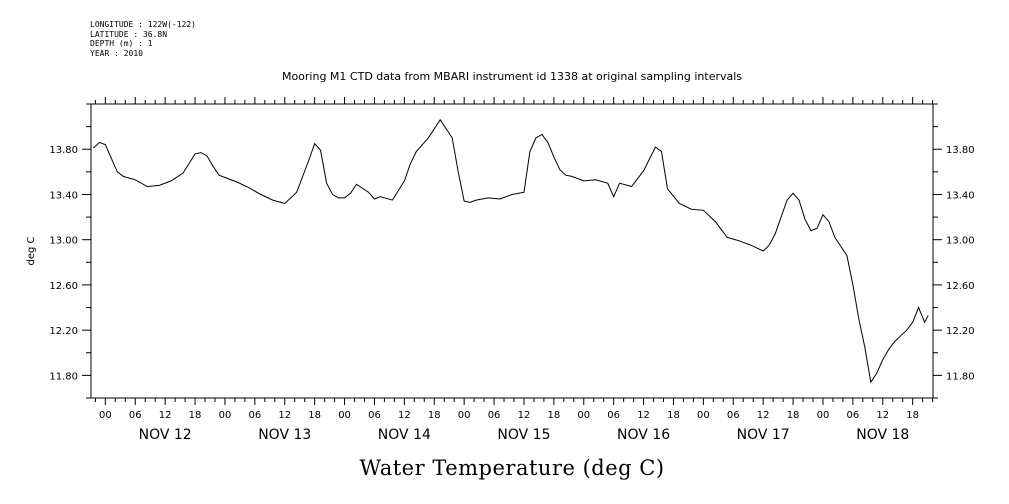 This screenshot has height=504, width=1009. Describe the element at coordinates (960, 286) in the screenshot. I see `y-right-tick-label: 12.60` at that location.